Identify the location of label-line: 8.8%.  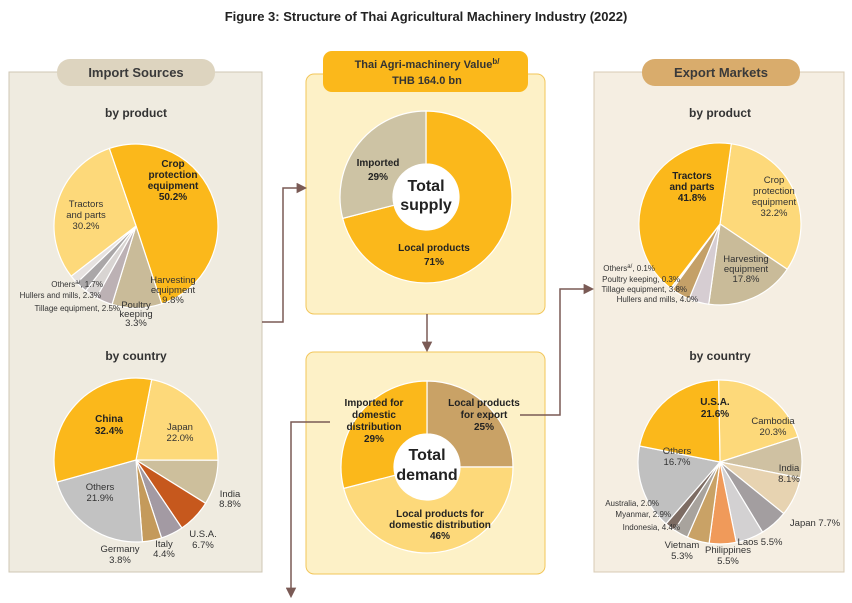
(230, 504).